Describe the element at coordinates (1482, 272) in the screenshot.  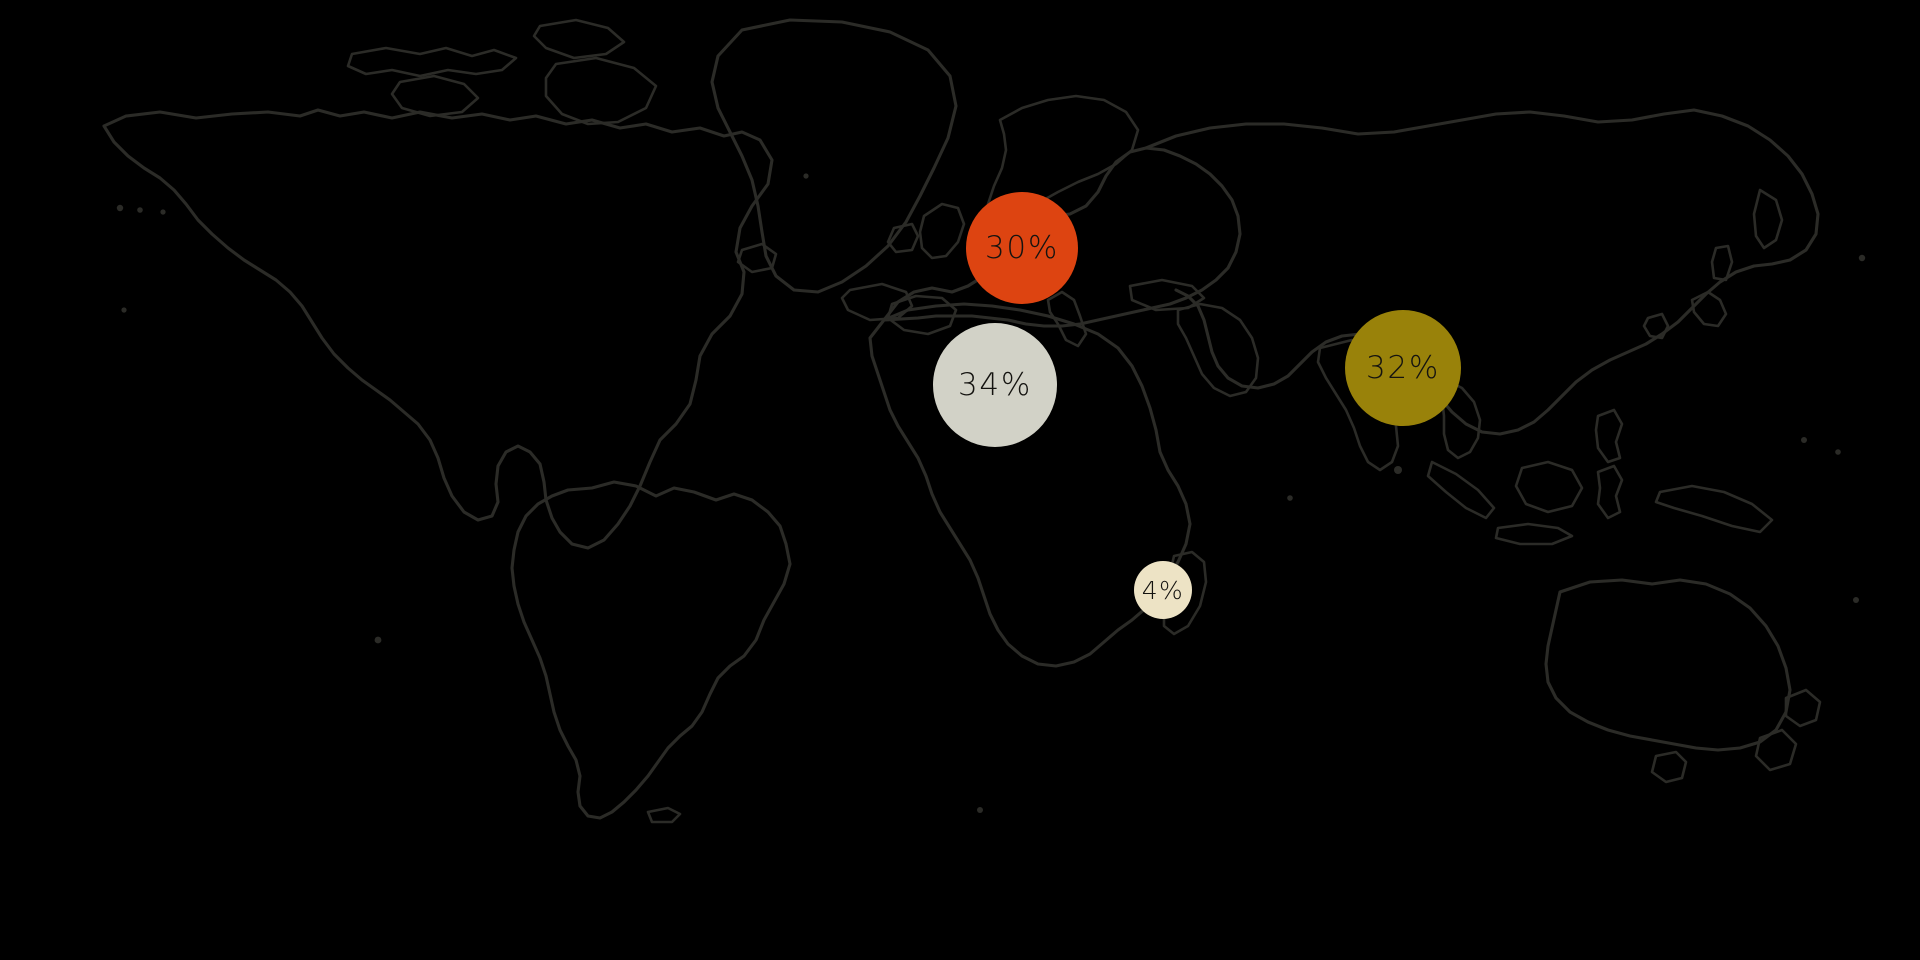
I see `asia-outline` at that location.